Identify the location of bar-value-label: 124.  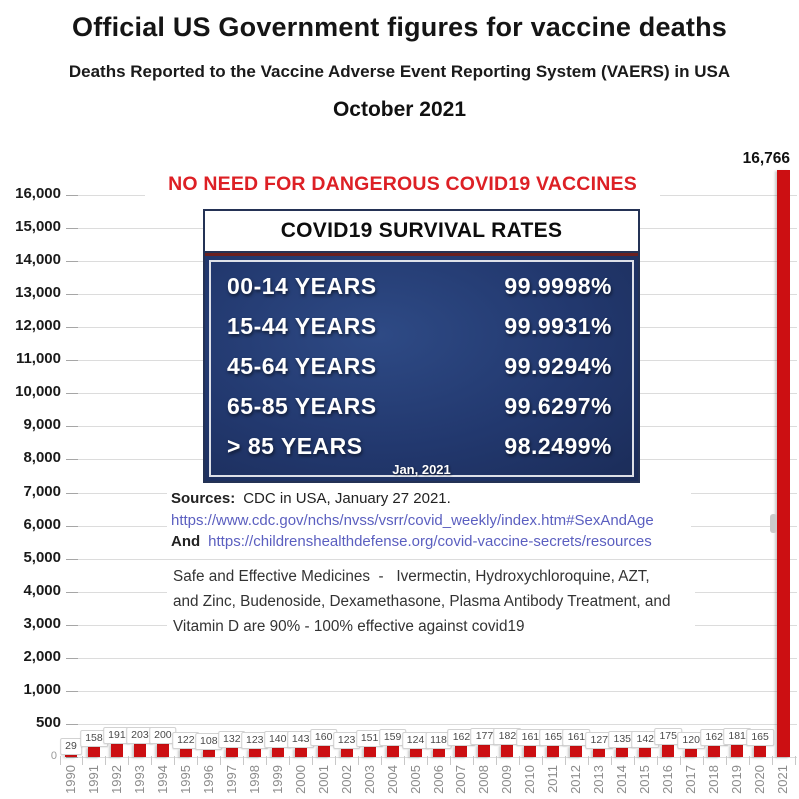
(415, 740).